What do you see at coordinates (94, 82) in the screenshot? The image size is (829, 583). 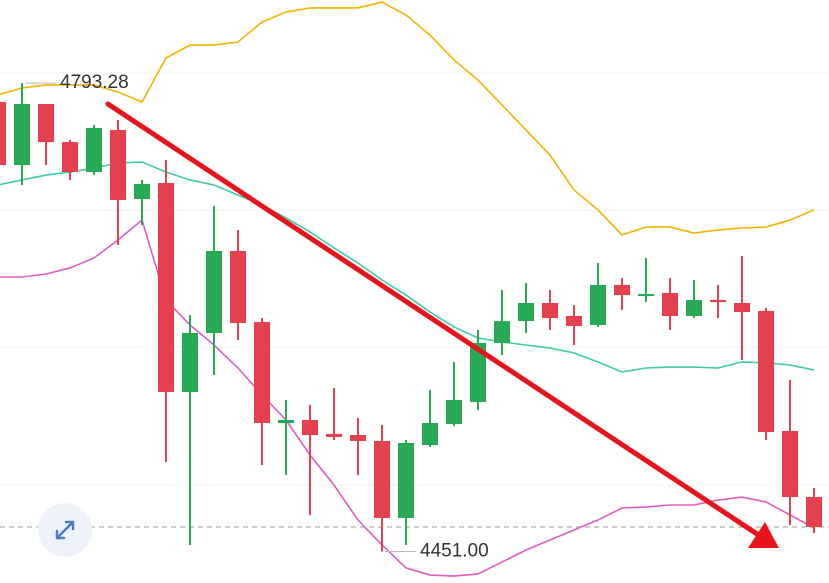 I see `annotation-label: 4793.28` at bounding box center [94, 82].